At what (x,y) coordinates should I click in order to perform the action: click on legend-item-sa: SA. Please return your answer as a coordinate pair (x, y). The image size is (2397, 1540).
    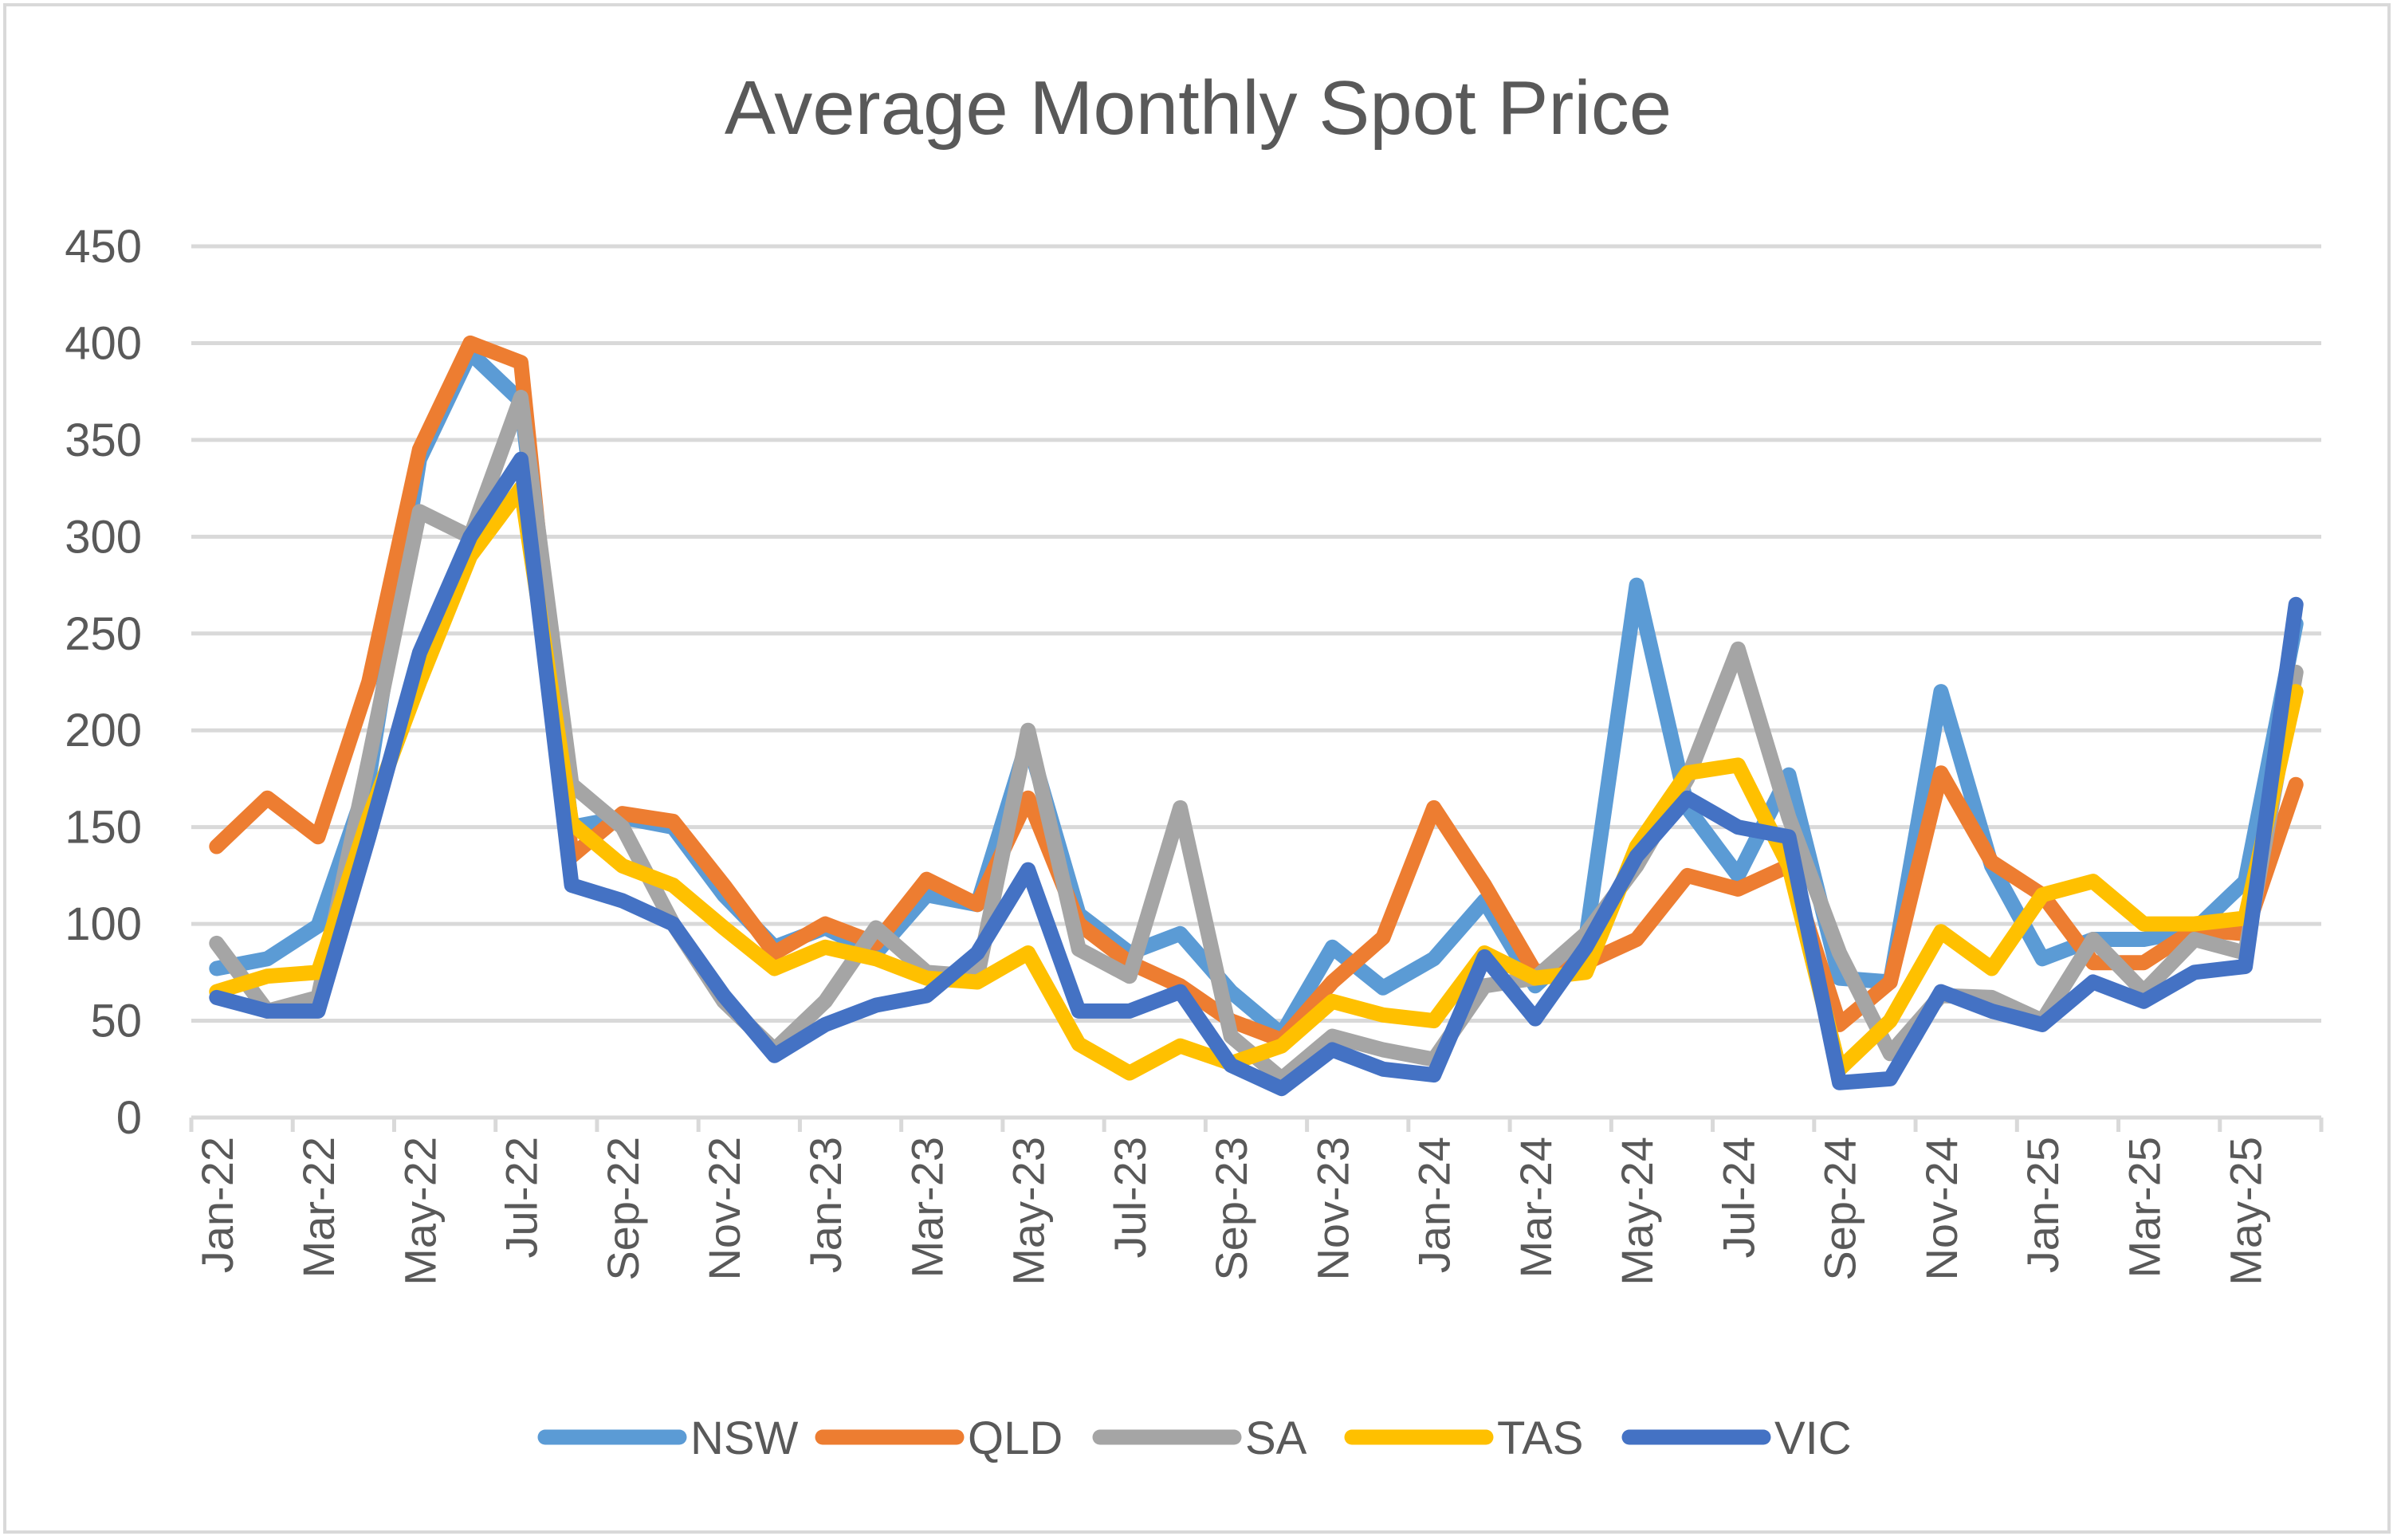
    Looking at the image, I should click on (1199, 1438).